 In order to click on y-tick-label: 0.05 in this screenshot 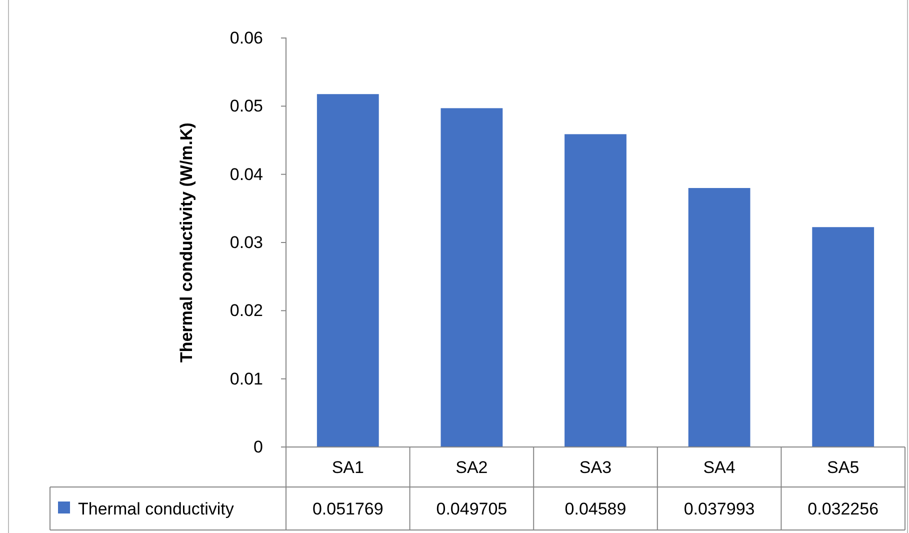, I will do `click(246, 106)`.